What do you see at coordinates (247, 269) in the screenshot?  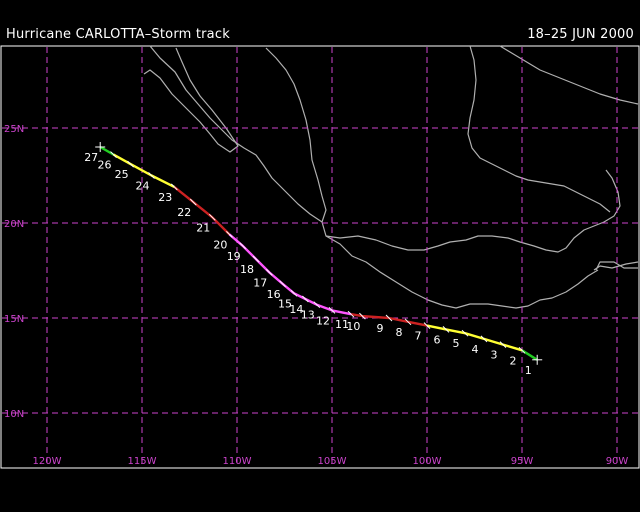 I see `track-point-label: 18` at bounding box center [247, 269].